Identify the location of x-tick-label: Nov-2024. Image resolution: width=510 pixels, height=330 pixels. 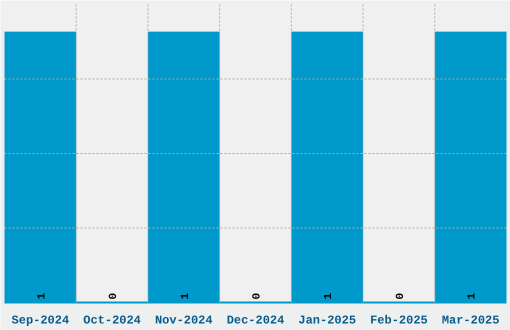
(183, 321).